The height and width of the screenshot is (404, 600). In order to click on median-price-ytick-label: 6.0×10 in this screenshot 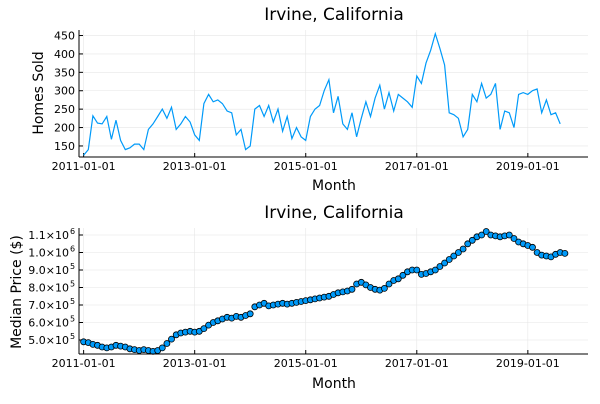, I will do `click(48, 323)`.